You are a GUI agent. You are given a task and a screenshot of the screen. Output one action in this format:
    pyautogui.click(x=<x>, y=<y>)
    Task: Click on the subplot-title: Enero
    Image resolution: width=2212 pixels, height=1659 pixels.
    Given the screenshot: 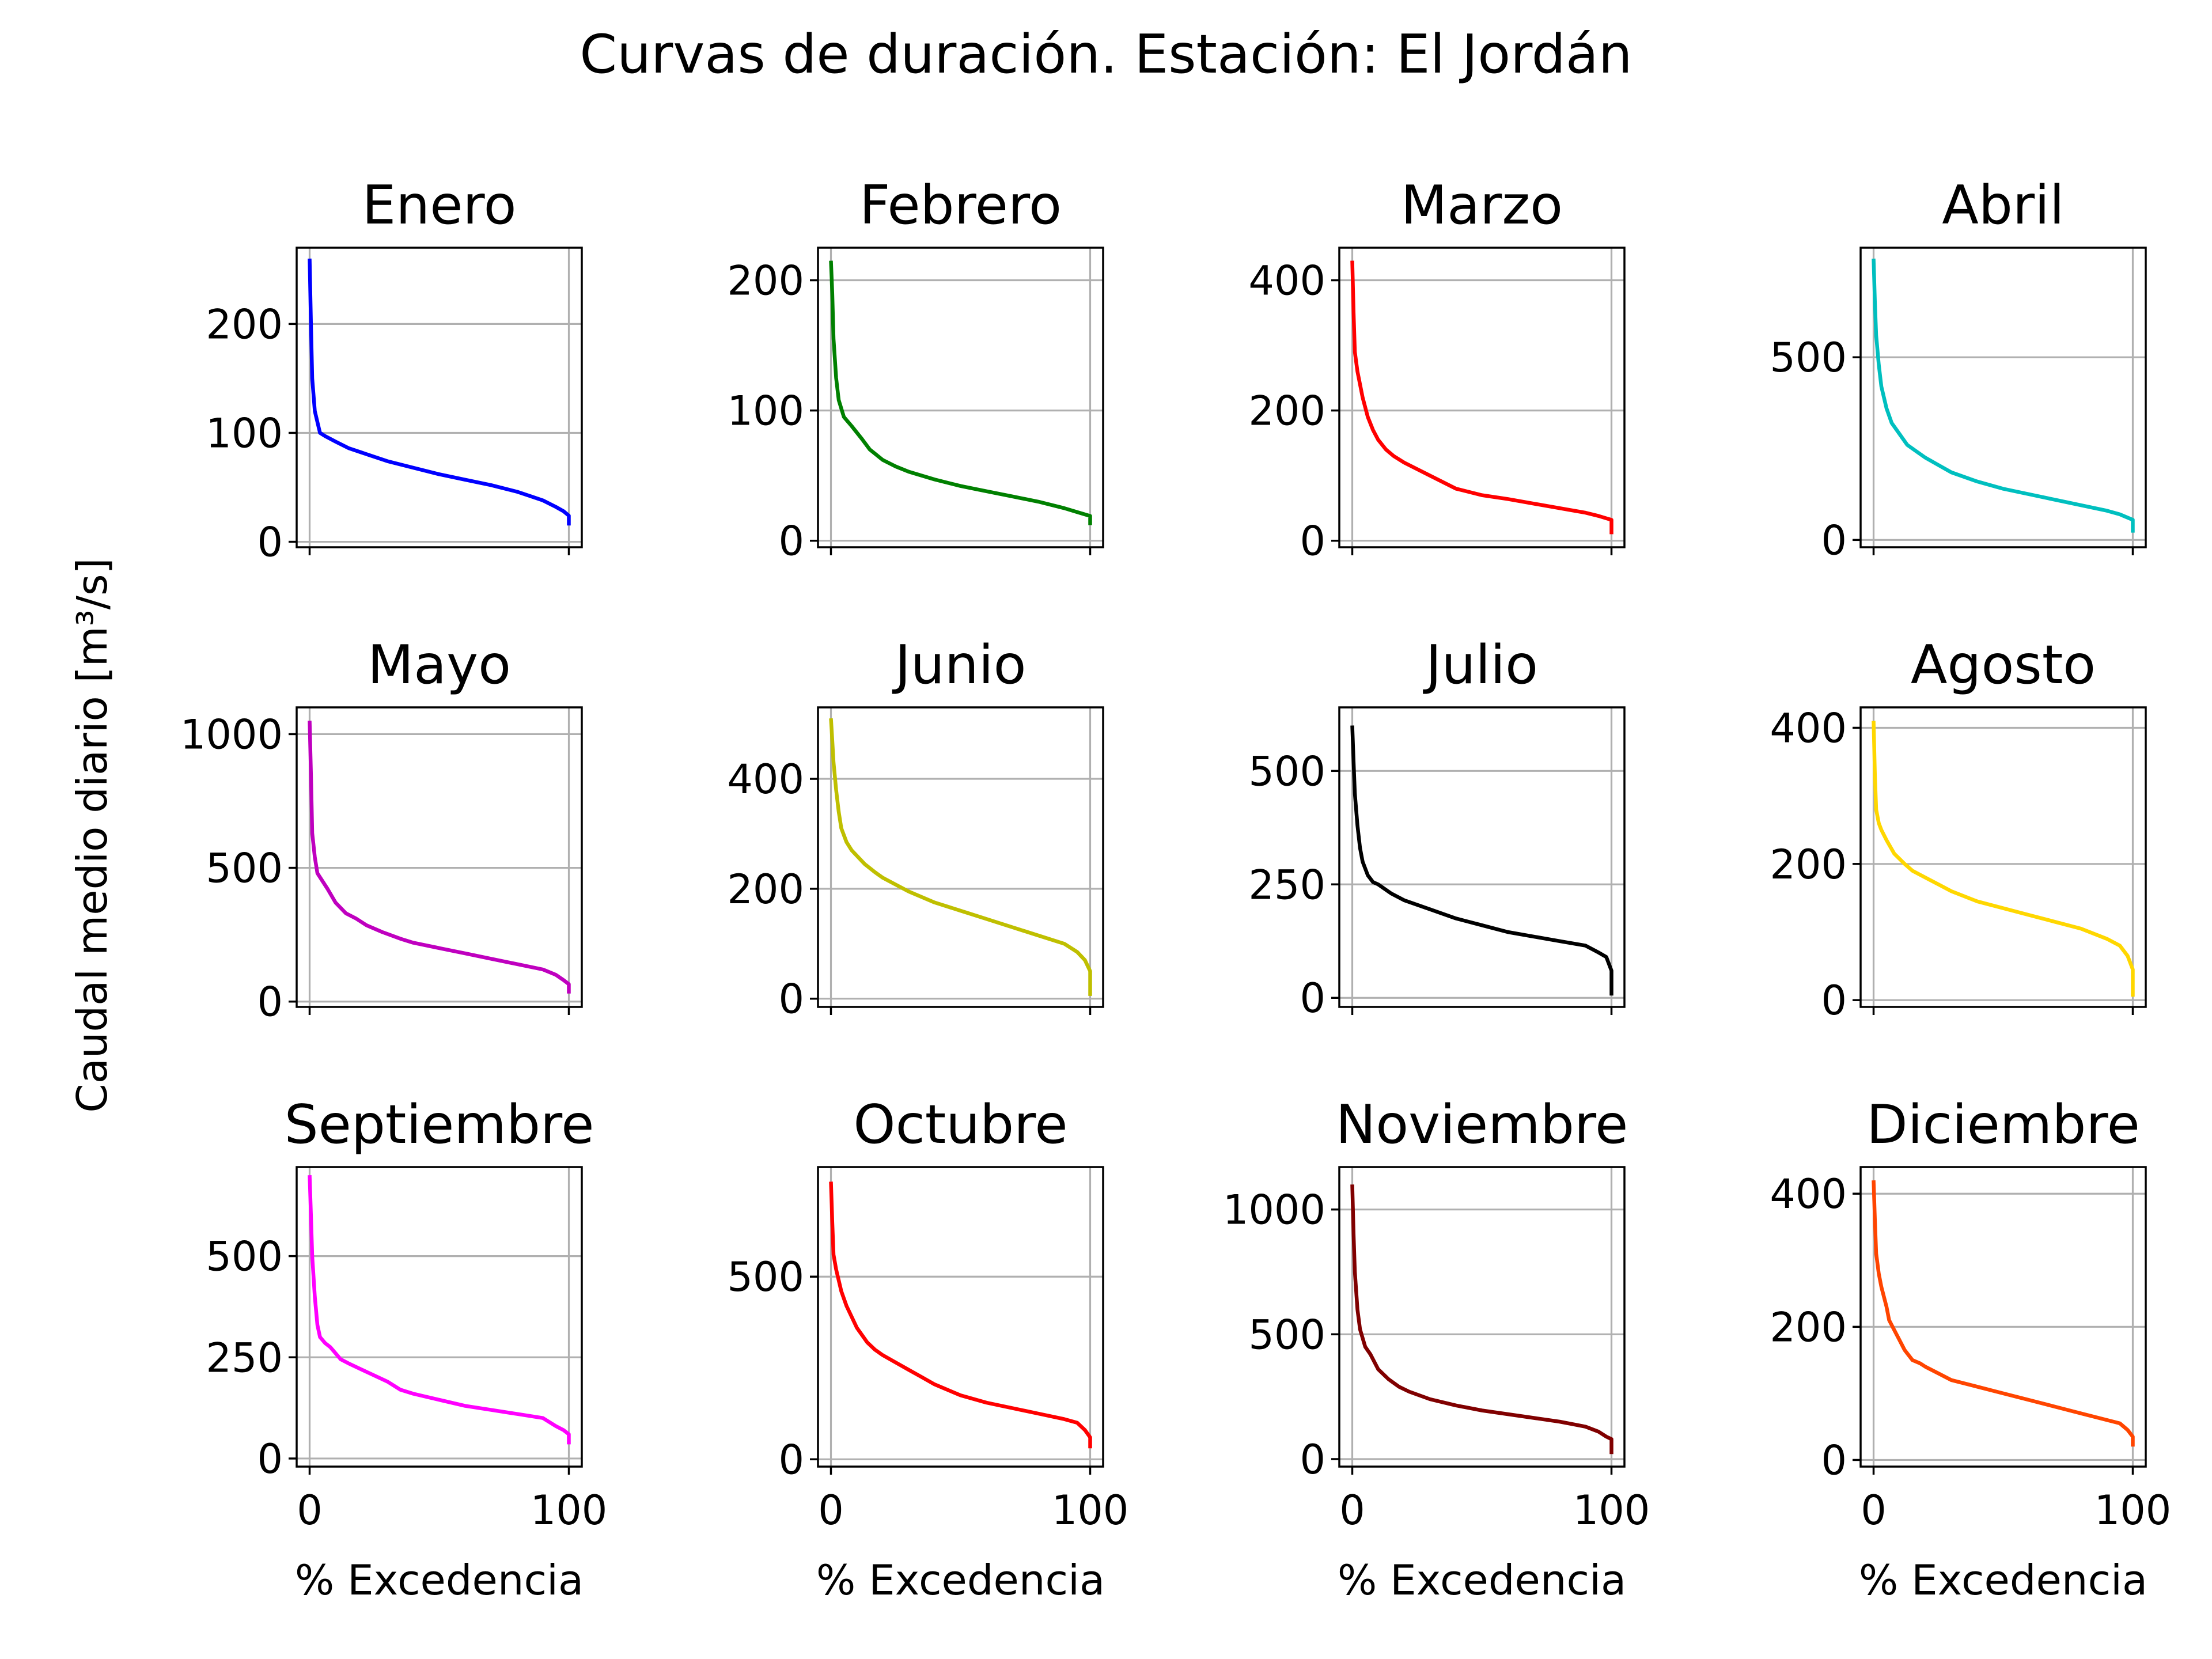 What is the action you would take?
    pyautogui.click(x=439, y=205)
    